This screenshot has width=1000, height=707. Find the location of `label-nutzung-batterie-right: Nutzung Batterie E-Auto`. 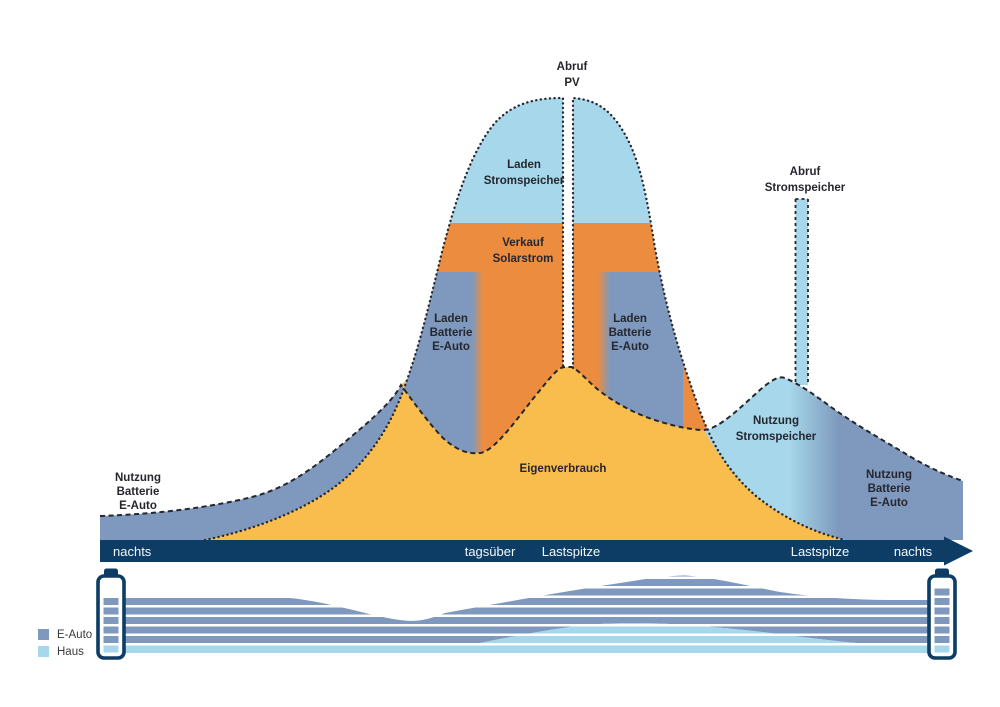

label-nutzung-batterie-right: Nutzung Batterie E-Auto is located at coordinates (889, 489).